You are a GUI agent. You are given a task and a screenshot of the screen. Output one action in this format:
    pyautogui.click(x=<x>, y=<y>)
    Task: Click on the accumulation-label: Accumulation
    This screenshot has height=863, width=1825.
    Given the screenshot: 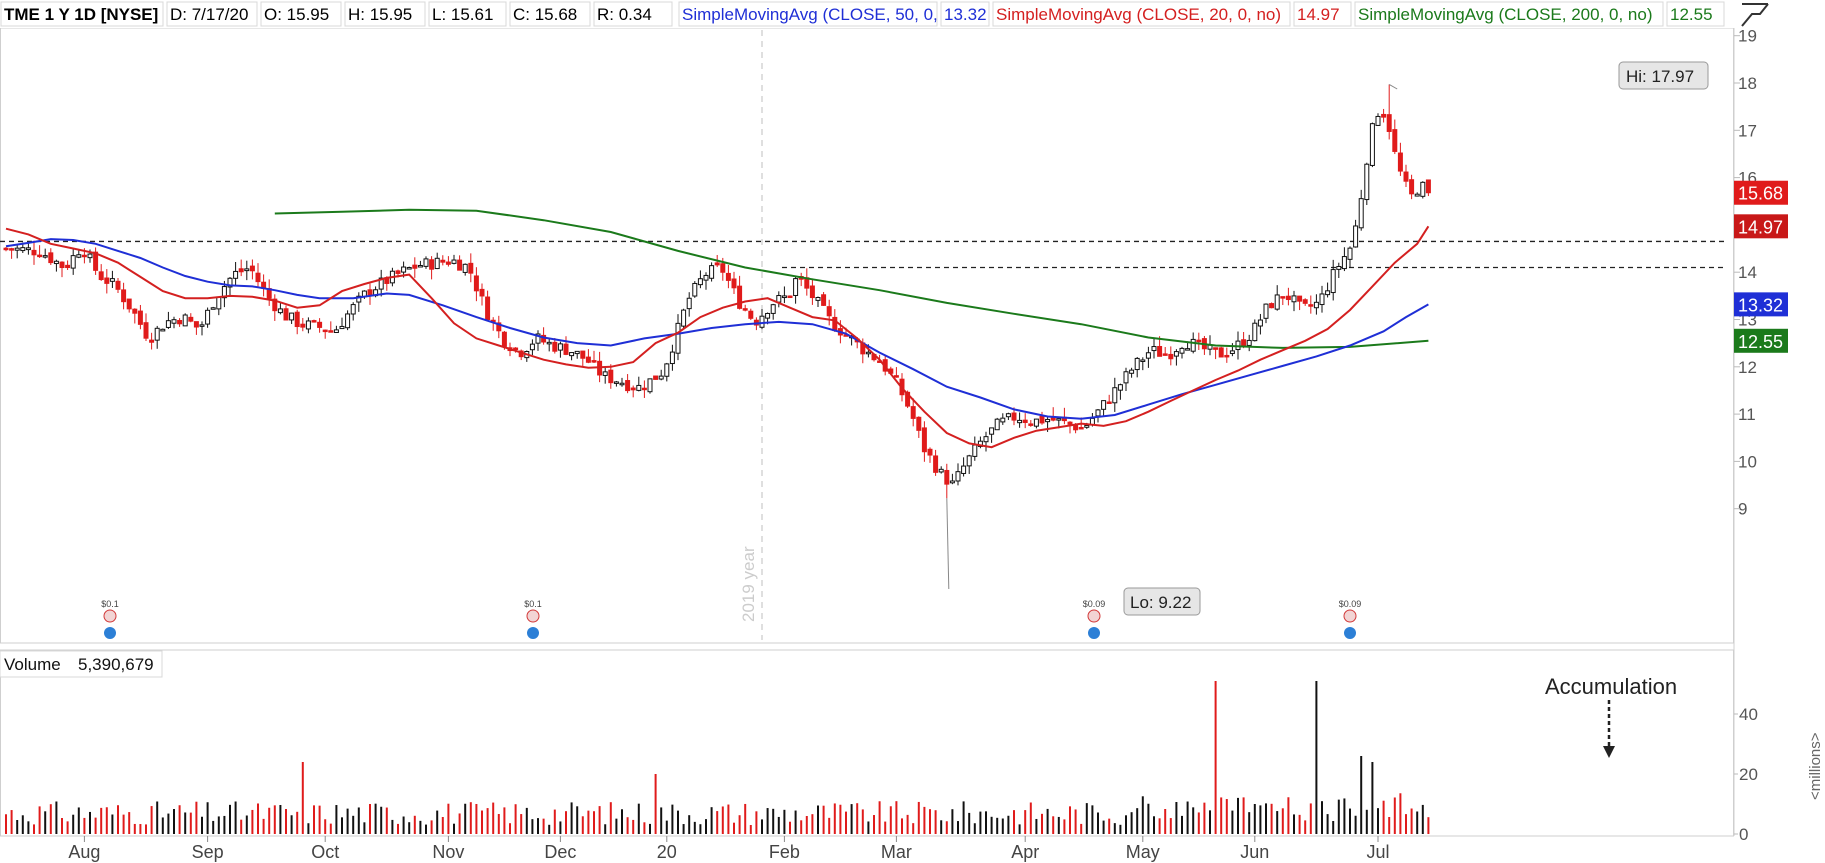 What is the action you would take?
    pyautogui.click(x=1611, y=686)
    